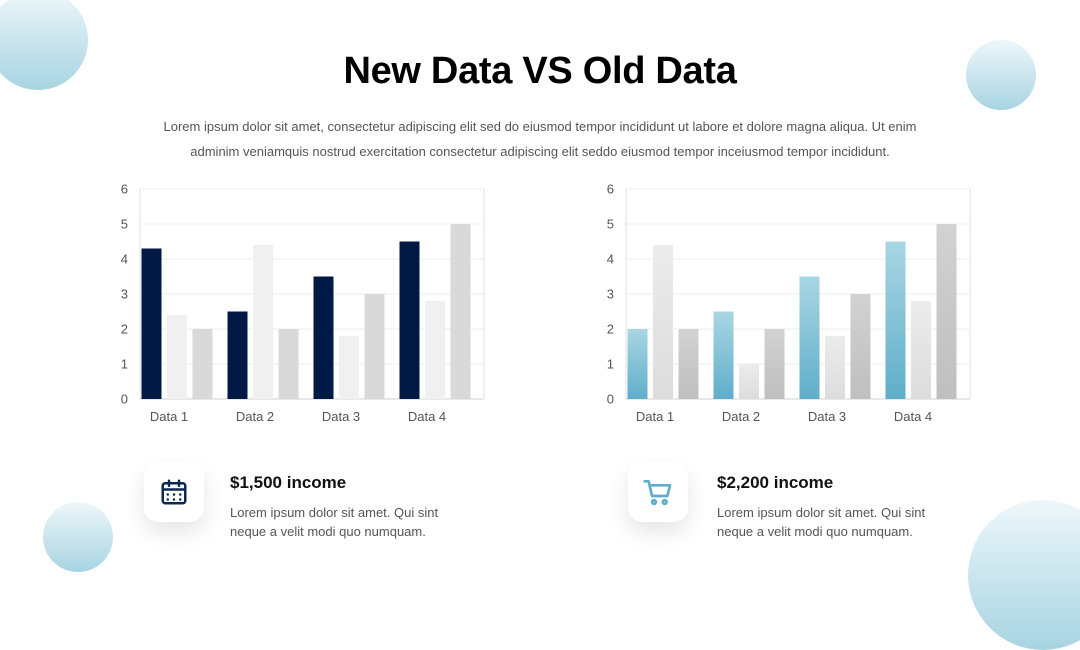 This screenshot has height=650, width=1080. I want to click on bar-chart-old-data: 0 1 2 3 4 5 6 Data 1 Data 2 Data 3 Data 4, so click(789, 303).